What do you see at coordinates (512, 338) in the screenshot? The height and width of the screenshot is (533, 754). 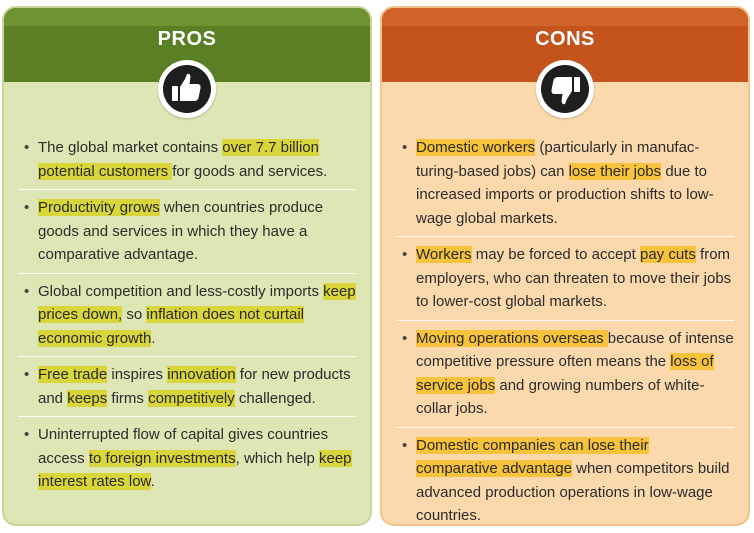 I see `highlighted-text: Moving operations overseas` at bounding box center [512, 338].